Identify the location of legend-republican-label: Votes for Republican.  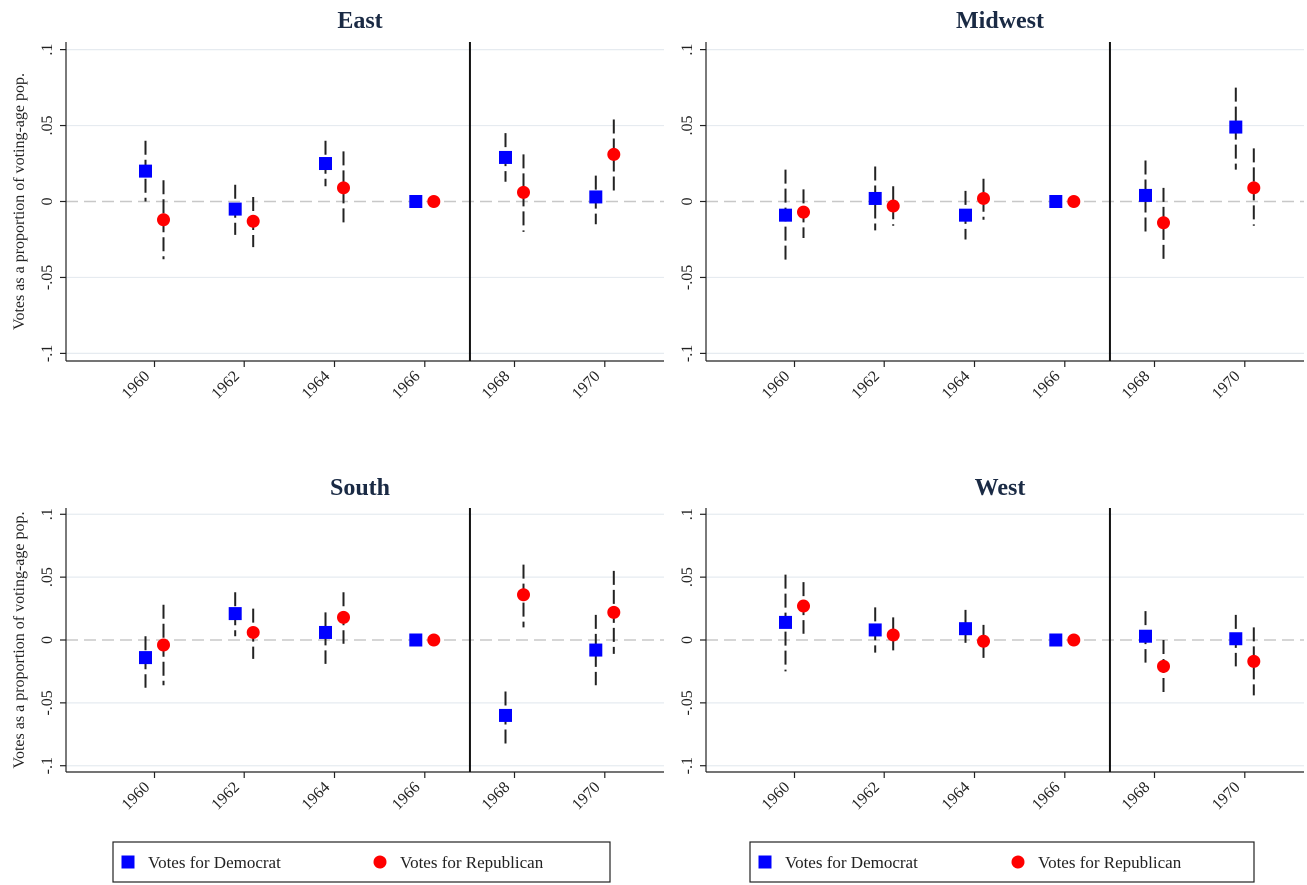
(1110, 862).